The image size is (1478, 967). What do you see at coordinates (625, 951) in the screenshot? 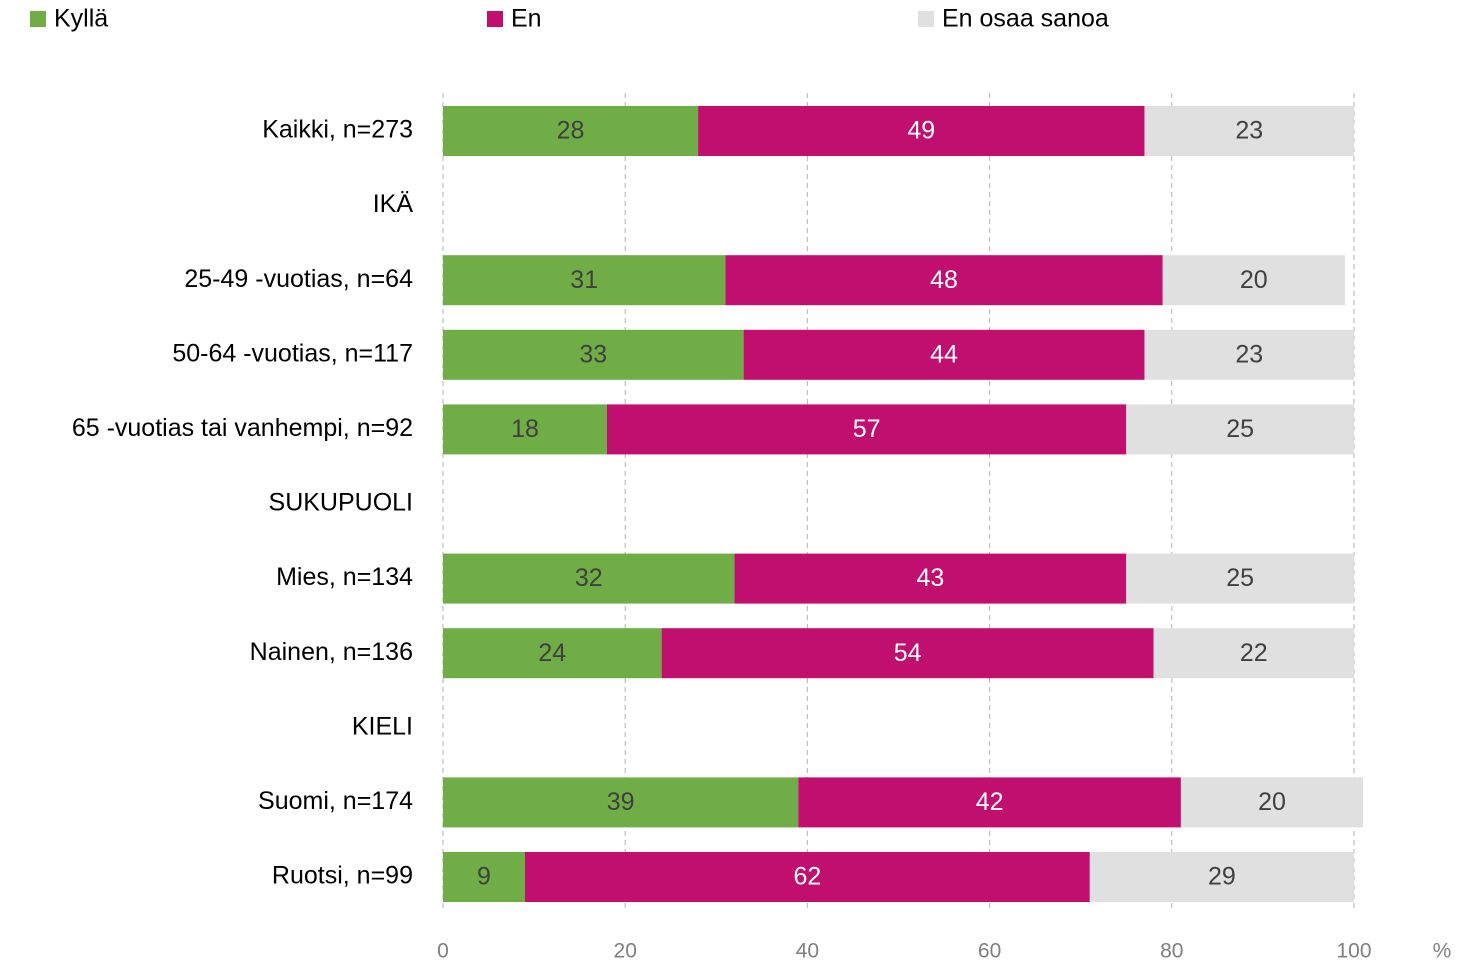
I see `x-tick-label: 20` at bounding box center [625, 951].